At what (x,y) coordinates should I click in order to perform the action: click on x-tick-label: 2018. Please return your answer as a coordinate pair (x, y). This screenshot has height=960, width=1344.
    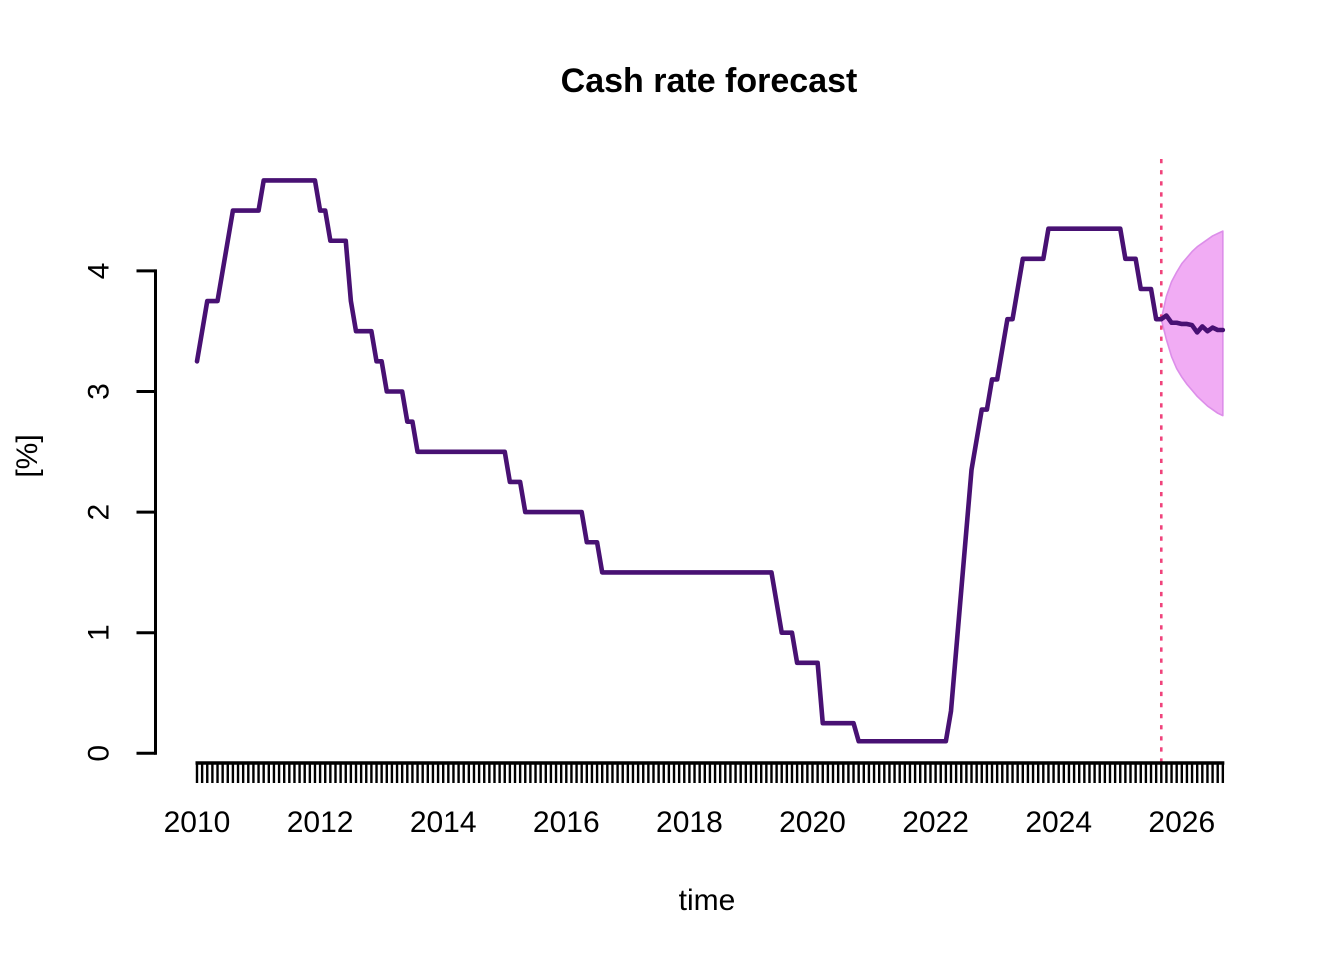
    Looking at the image, I should click on (689, 822).